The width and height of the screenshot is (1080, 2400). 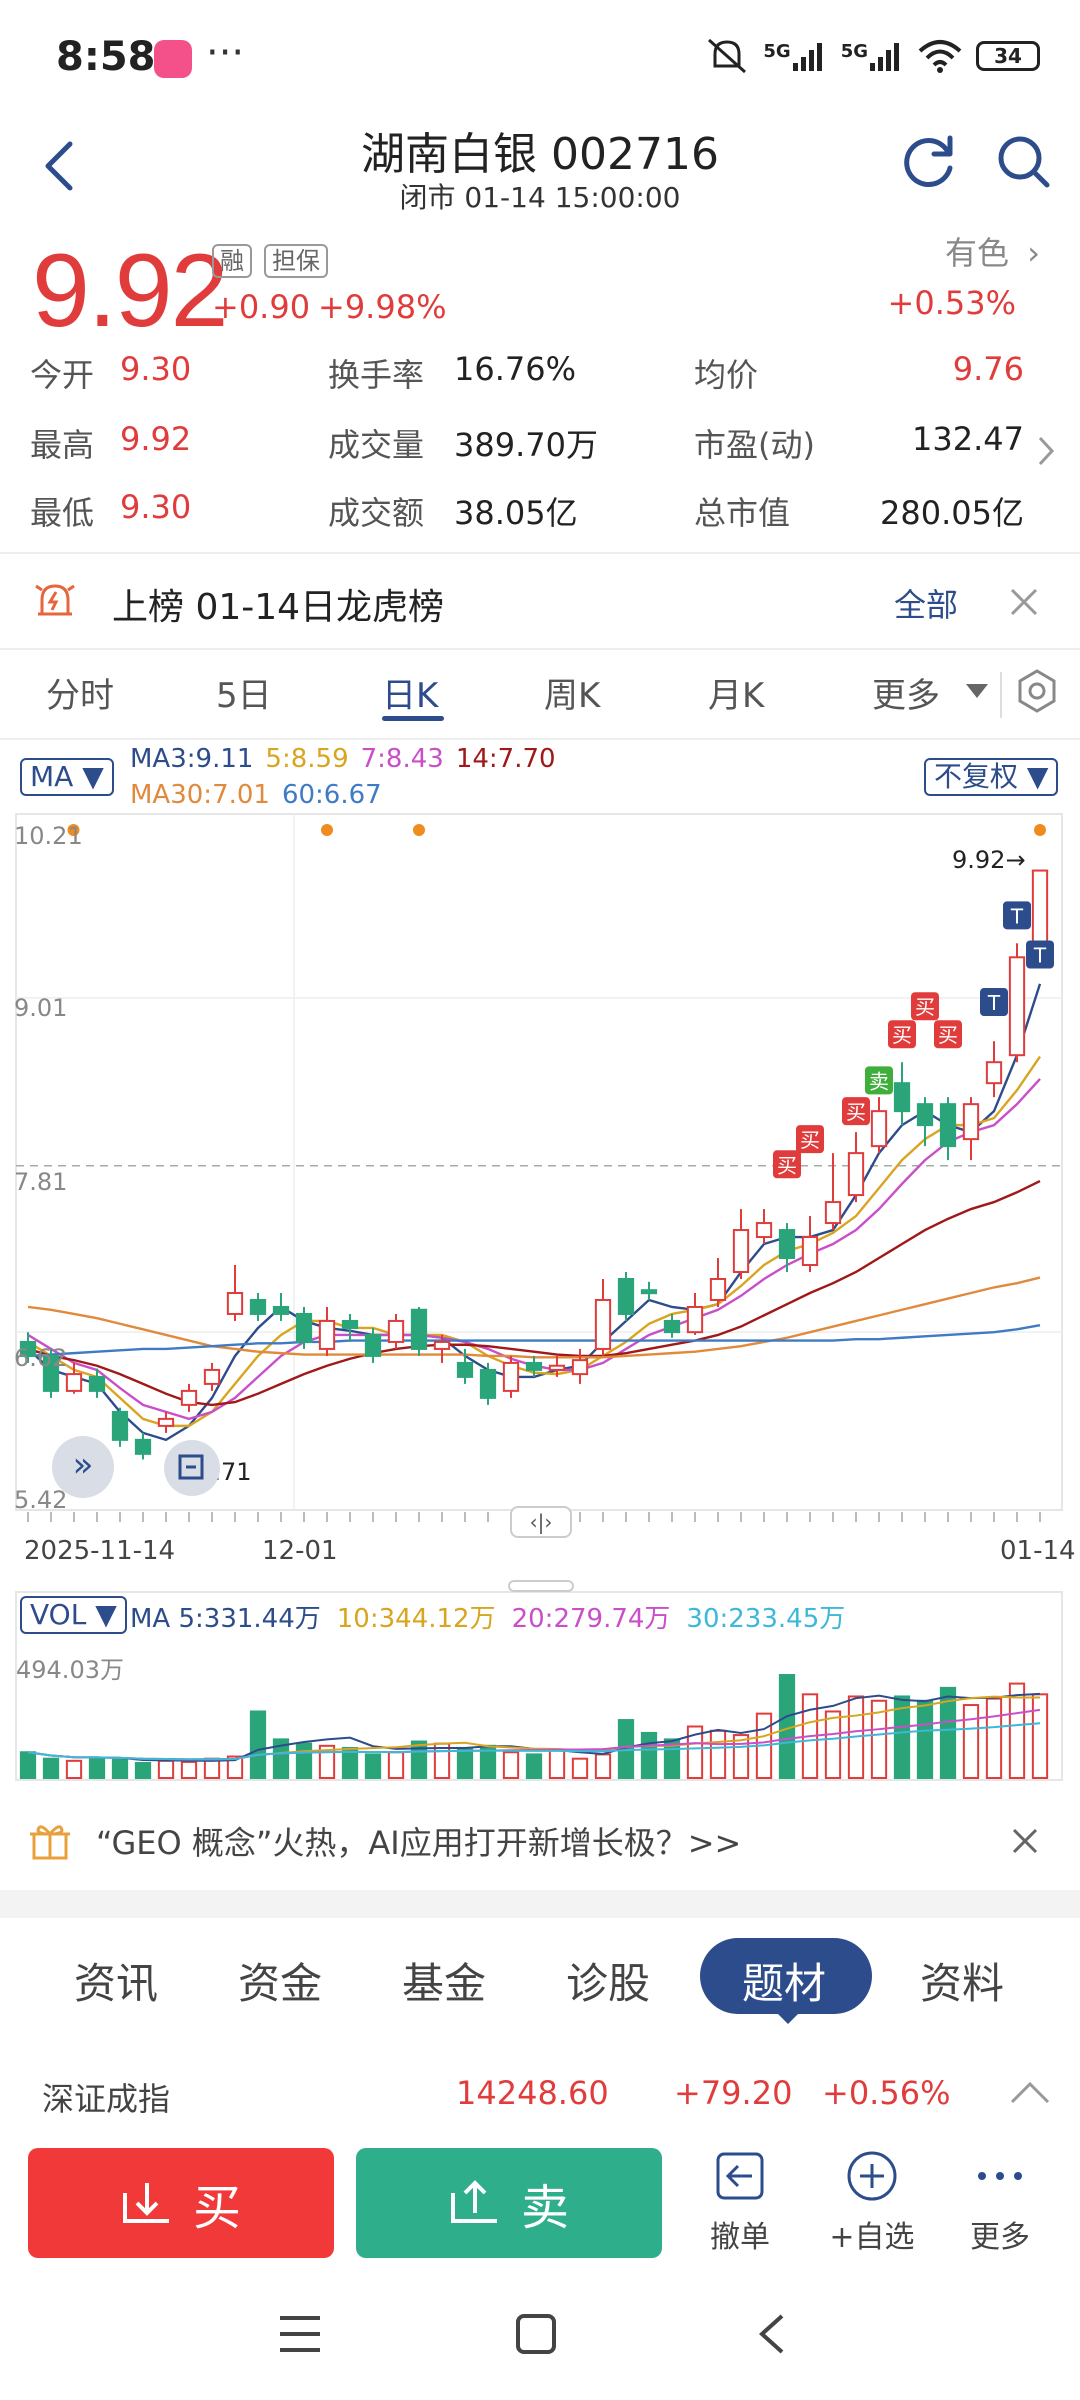 What do you see at coordinates (784, 1983) in the screenshot?
I see `tab-theme: 题材` at bounding box center [784, 1983].